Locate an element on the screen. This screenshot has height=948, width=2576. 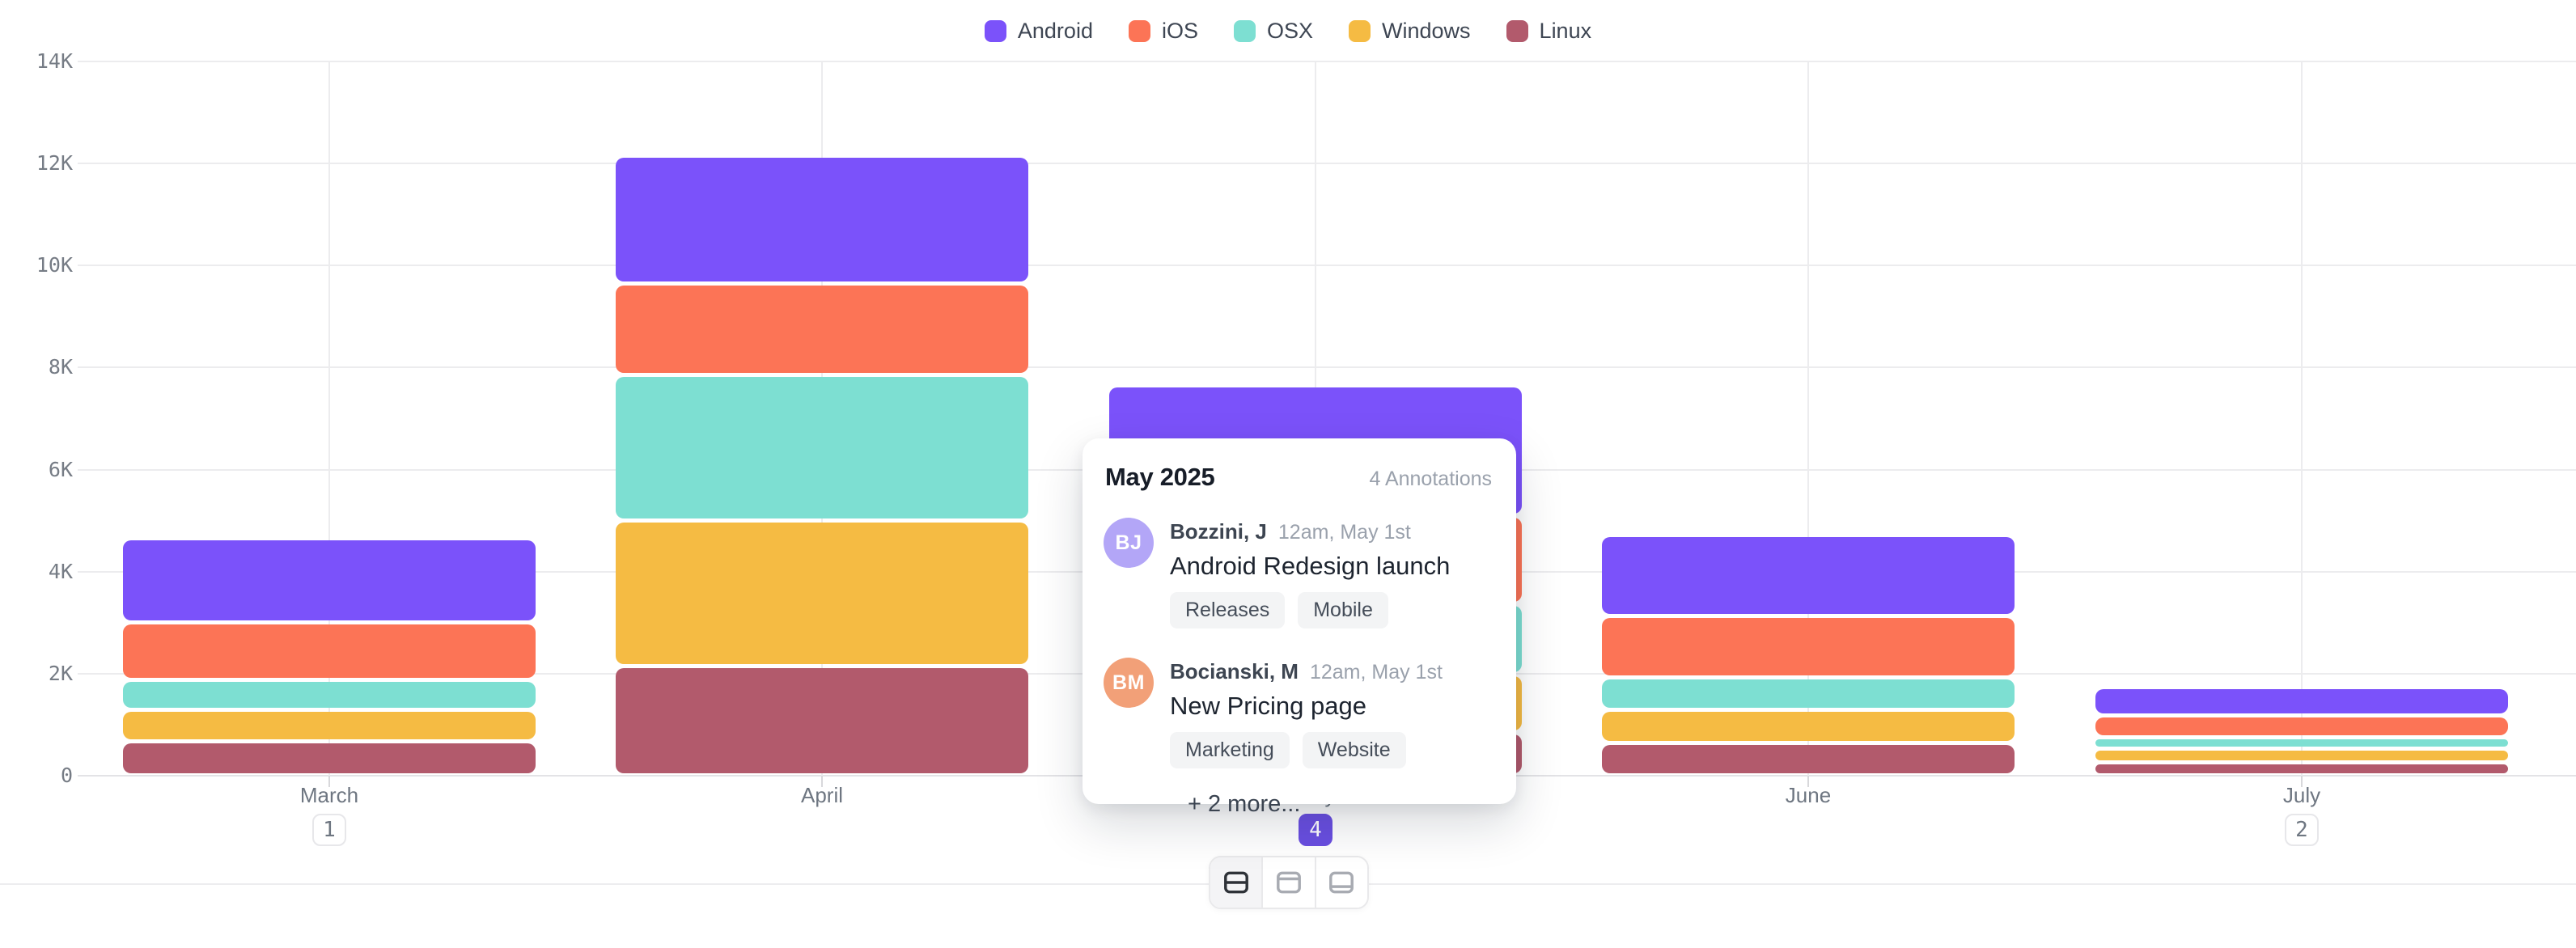
bar-segment-july-linux is located at coordinates (2301, 769).